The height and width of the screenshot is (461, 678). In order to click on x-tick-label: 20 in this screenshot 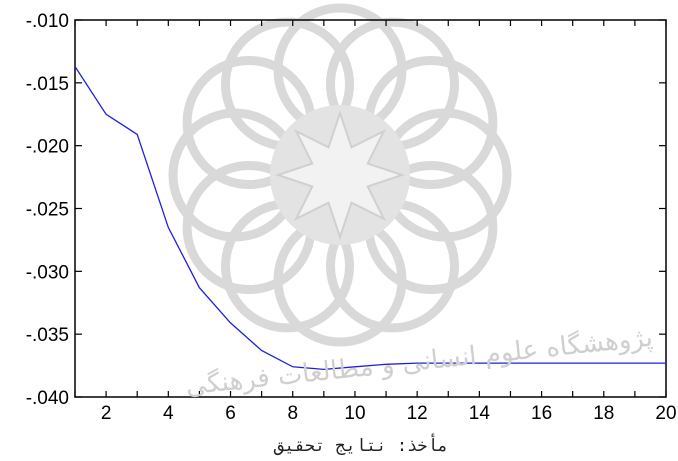, I will do `click(665, 413)`.